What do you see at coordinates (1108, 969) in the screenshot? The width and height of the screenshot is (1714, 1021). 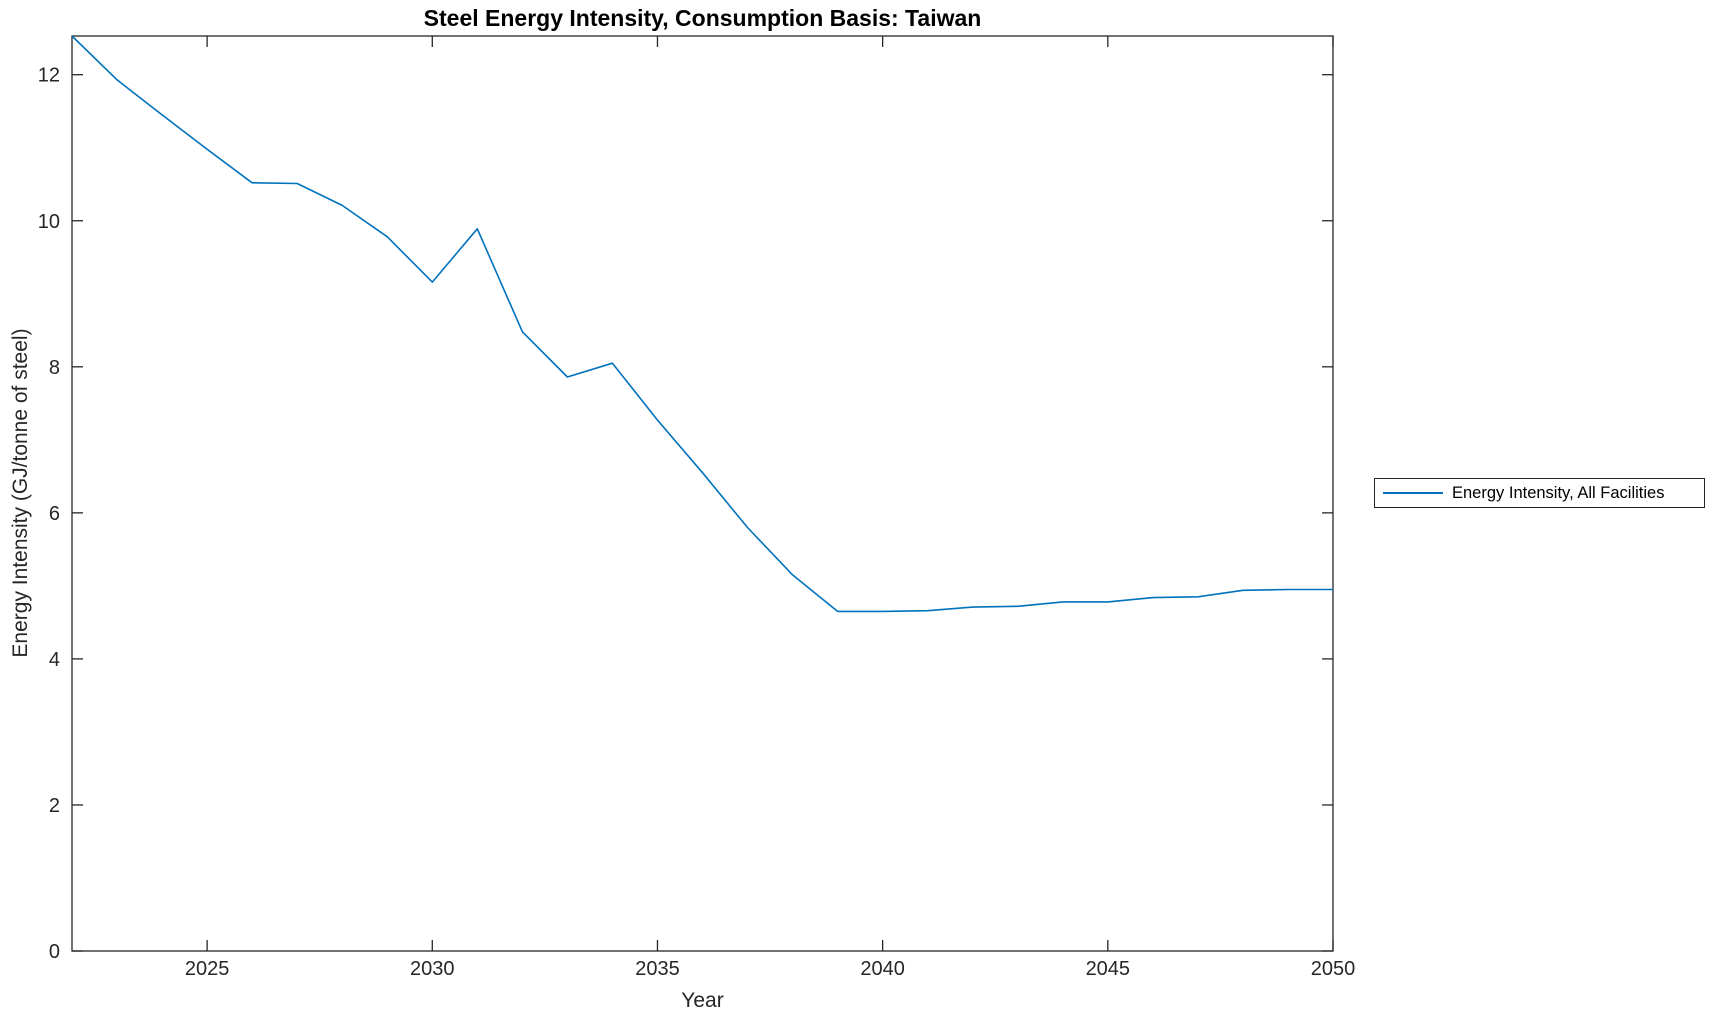 I see `x-tick-label: 2045` at bounding box center [1108, 969].